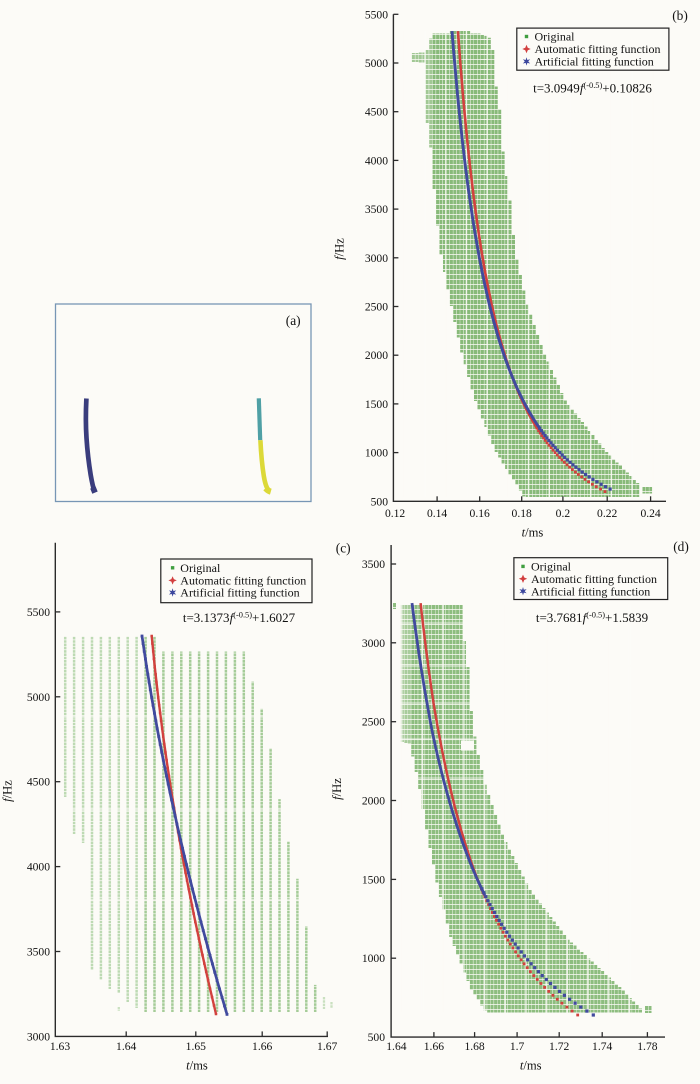  I want to click on svg-text: 0.16, so click(480, 513).